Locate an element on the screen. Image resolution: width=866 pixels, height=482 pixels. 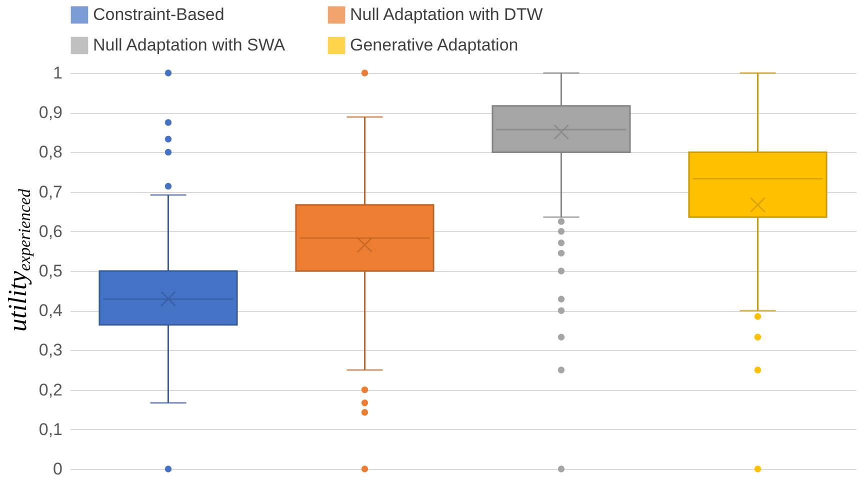
y-tick-label: 0,3 is located at coordinates (50, 350).